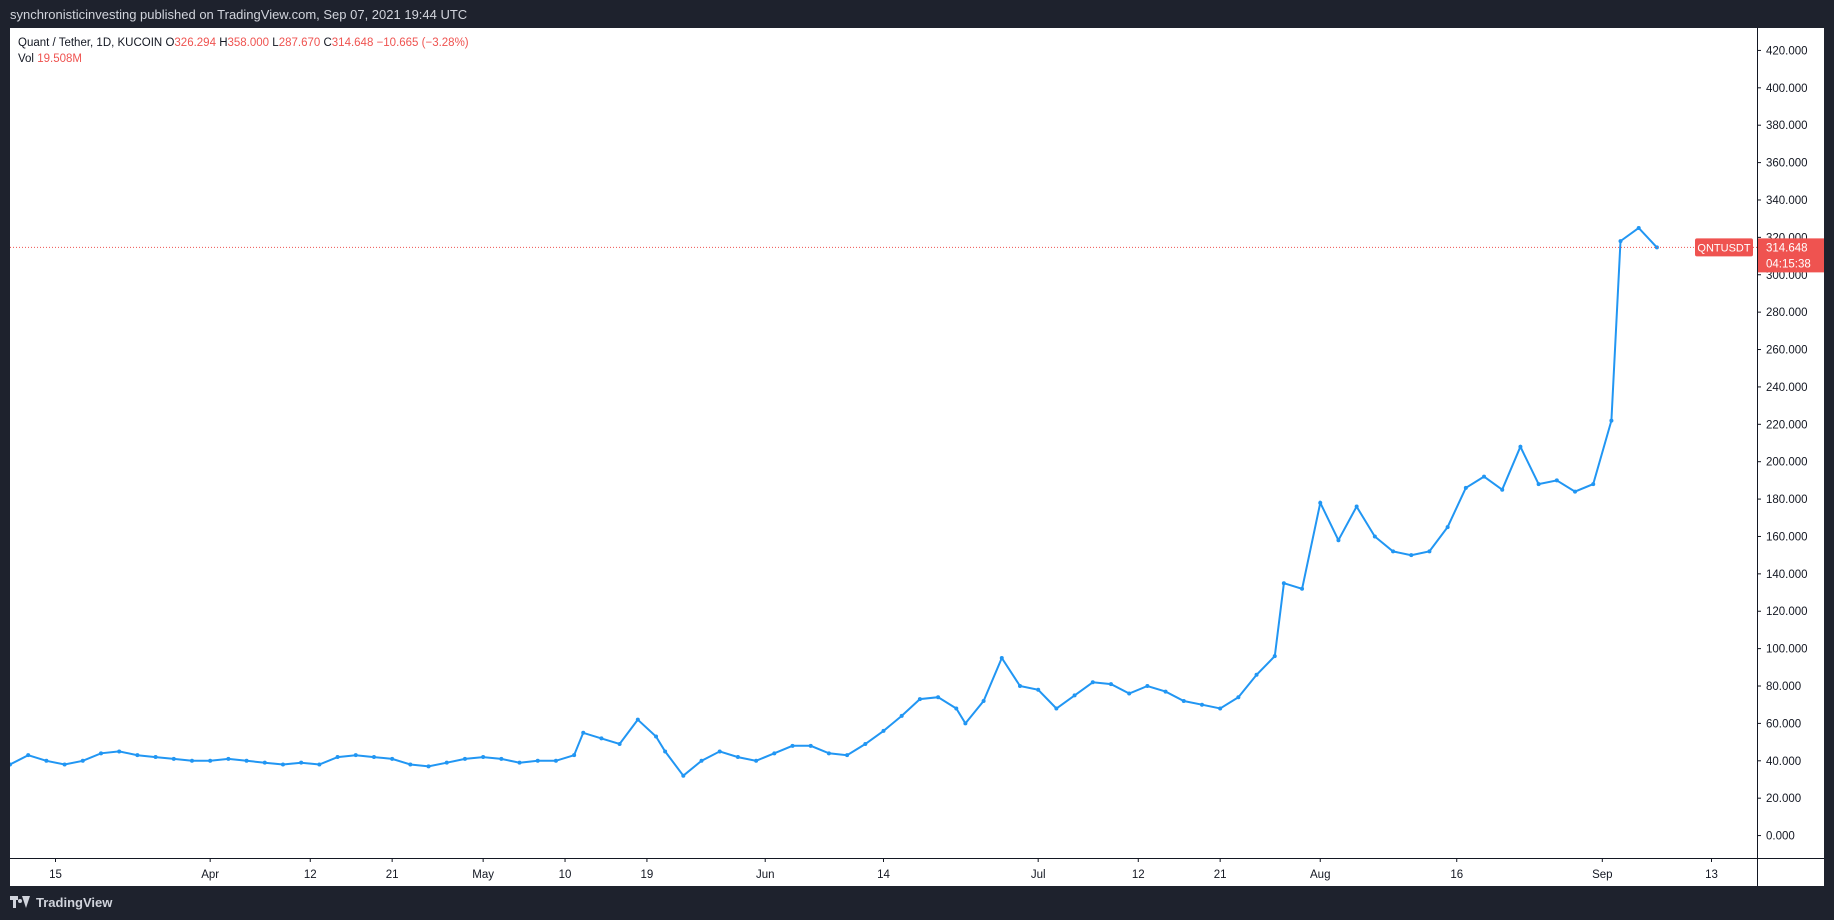  What do you see at coordinates (1783, 762) in the screenshot?
I see `price-tick-label: 40.000` at bounding box center [1783, 762].